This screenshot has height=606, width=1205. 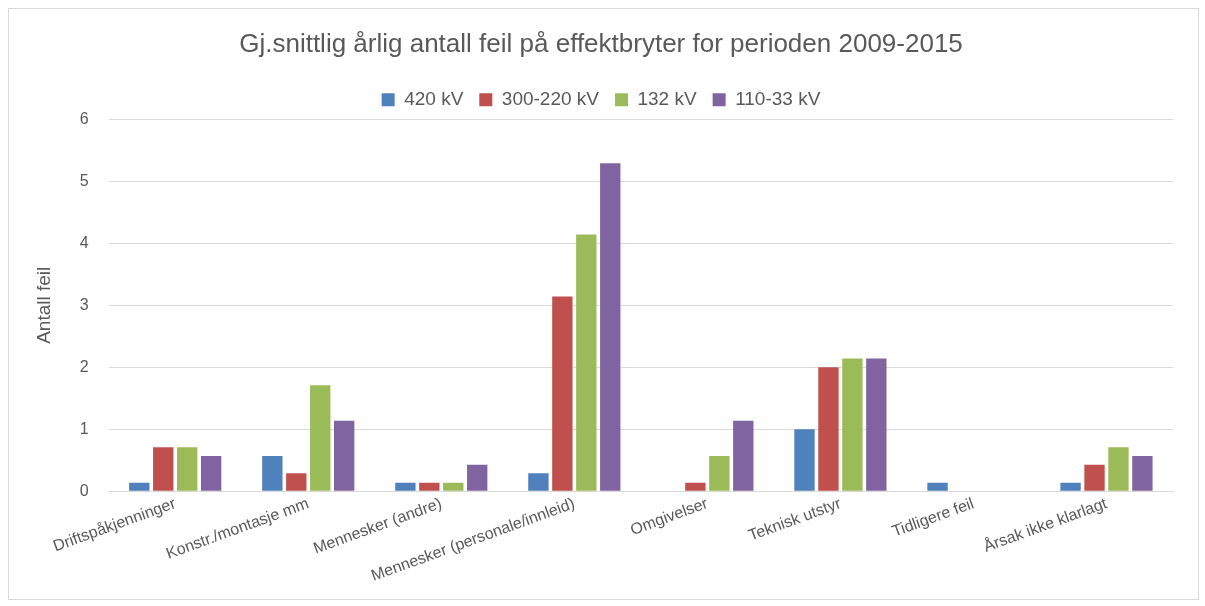 What do you see at coordinates (84, 118) in the screenshot?
I see `y-tick-label: 6` at bounding box center [84, 118].